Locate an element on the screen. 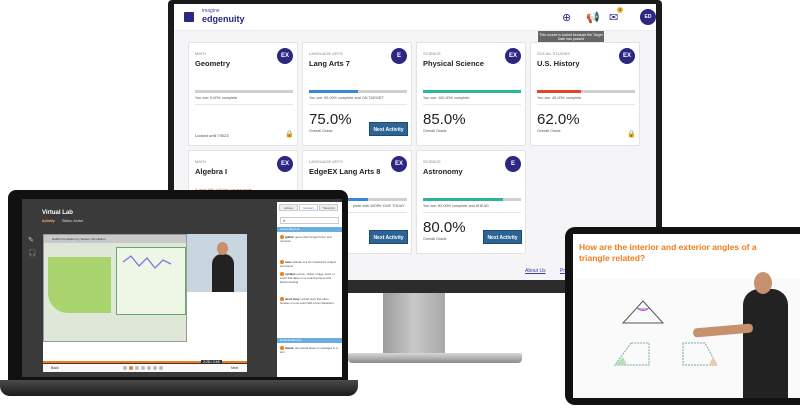 The image size is (800, 409). headphones-icon: 🎧 is located at coordinates (32, 253).